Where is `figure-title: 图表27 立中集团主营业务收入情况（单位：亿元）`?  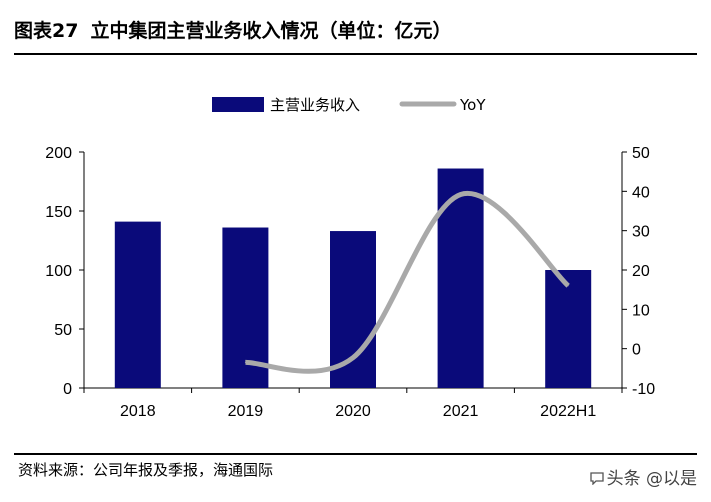 figure-title: 图表27 立中集团主营业务收入情况（单位：亿元） is located at coordinates (355, 31).